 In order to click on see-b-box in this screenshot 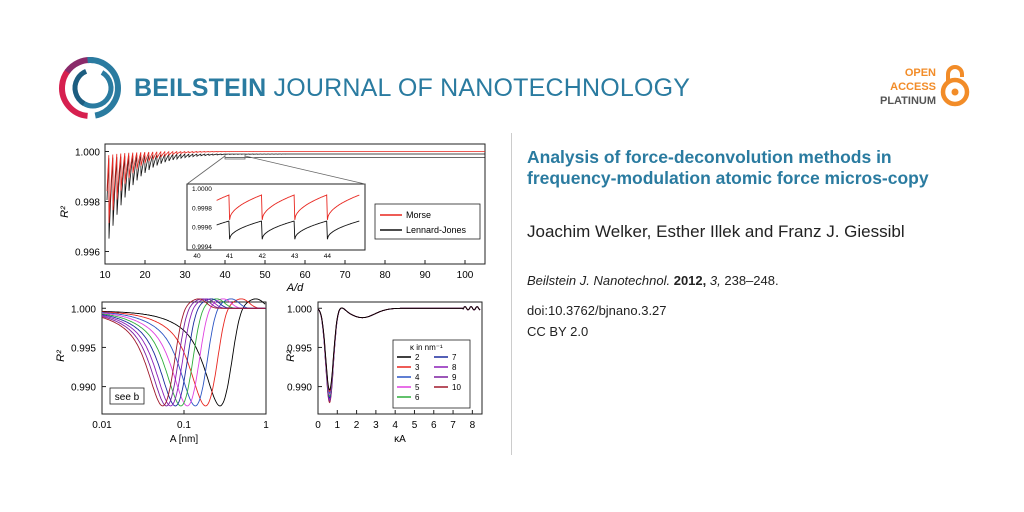, I will do `click(127, 396)`.